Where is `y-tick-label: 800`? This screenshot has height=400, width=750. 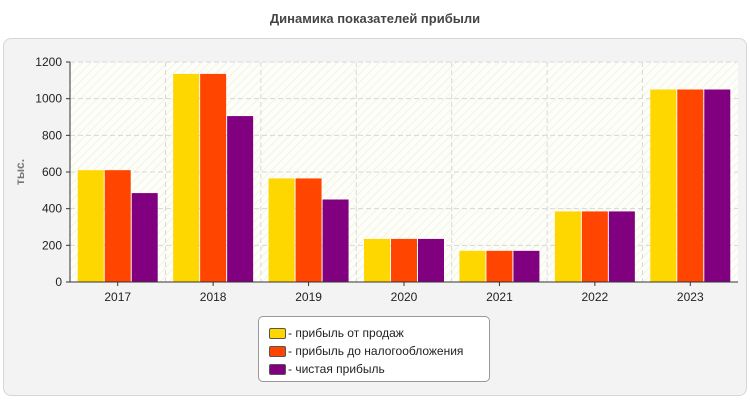
y-tick-label: 800 is located at coordinates (52, 135).